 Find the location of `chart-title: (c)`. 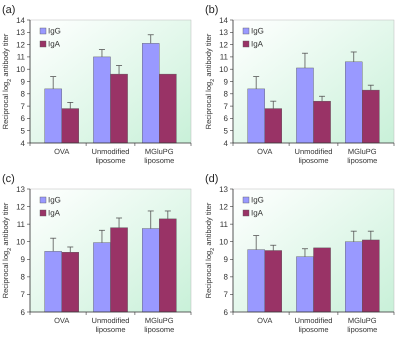

chart-title: (c) is located at coordinates (8, 179).